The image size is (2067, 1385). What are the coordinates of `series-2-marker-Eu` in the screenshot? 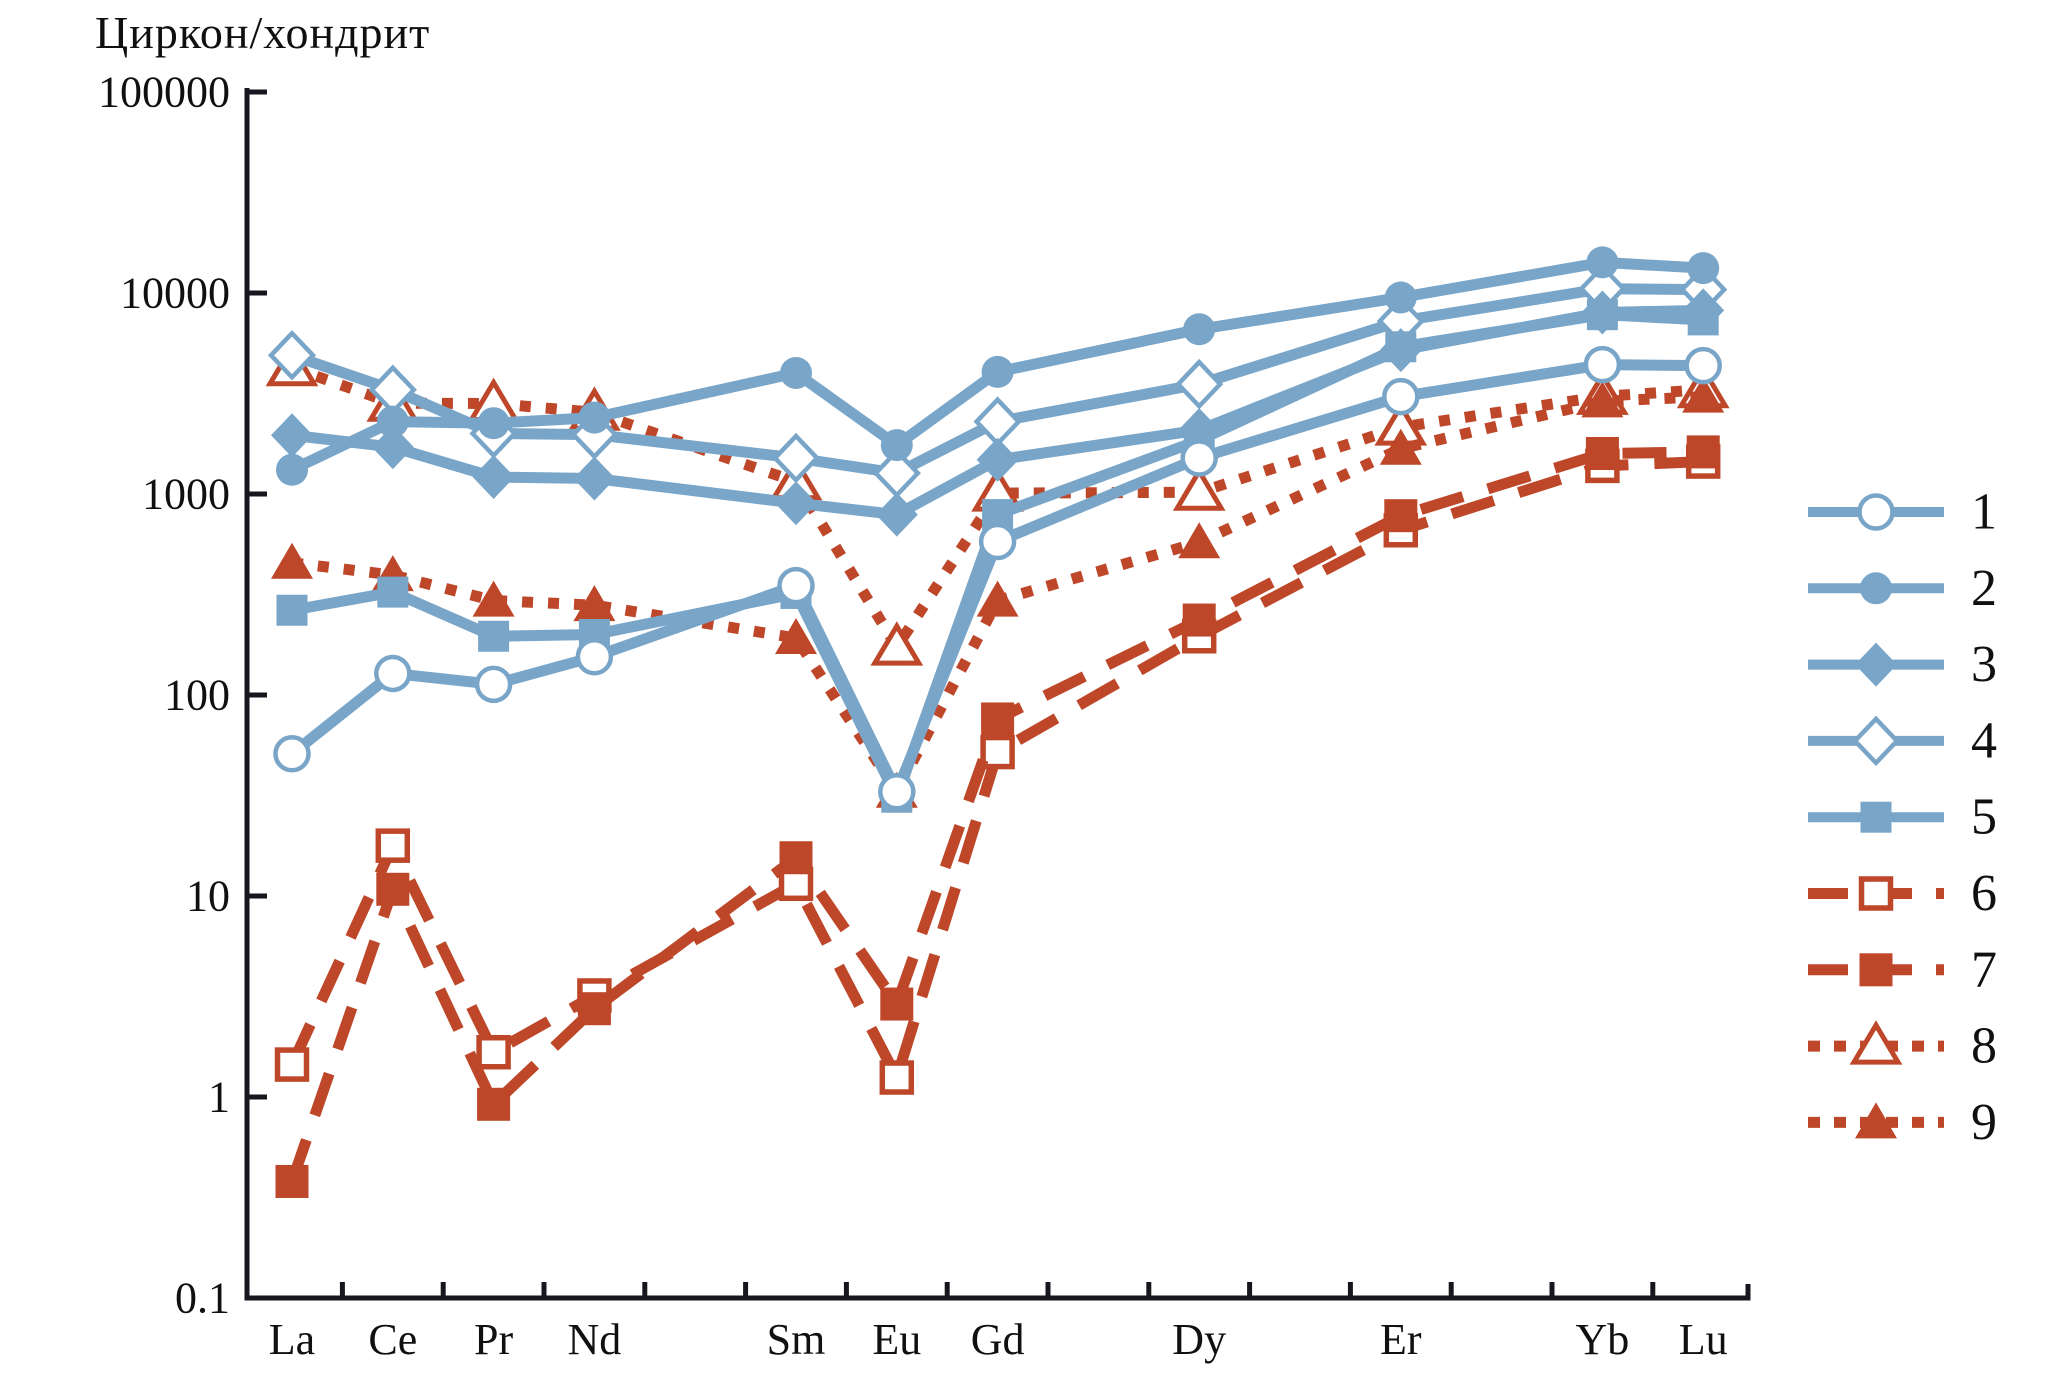 It's located at (896, 445).